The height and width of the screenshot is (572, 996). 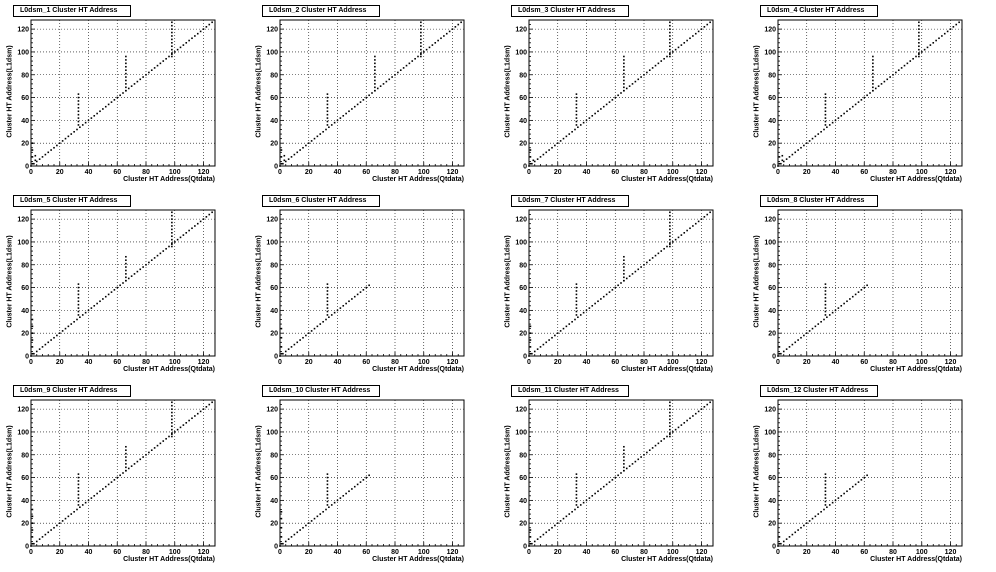 I want to click on panel-title: L0dsm_6 Cluster HT Address, so click(x=321, y=201).